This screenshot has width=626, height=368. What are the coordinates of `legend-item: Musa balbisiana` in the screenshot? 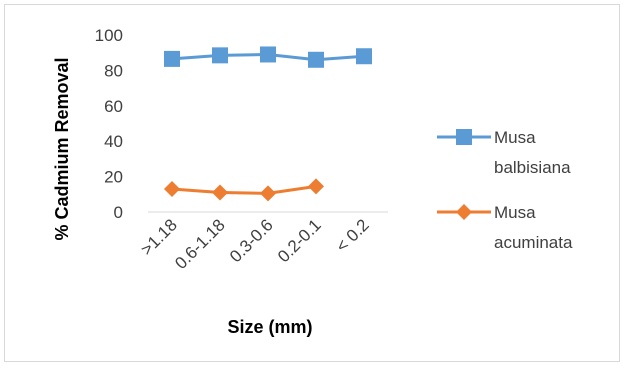 It's located at (504, 152).